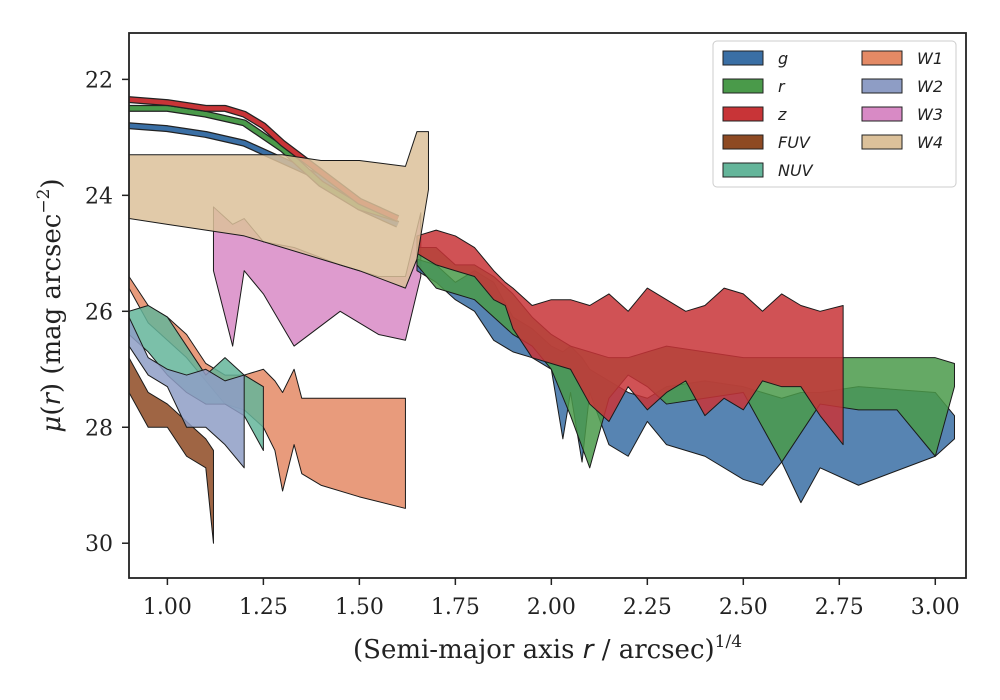  Describe the element at coordinates (263, 607) in the screenshot. I see `x-tick-label: 1.25` at that location.